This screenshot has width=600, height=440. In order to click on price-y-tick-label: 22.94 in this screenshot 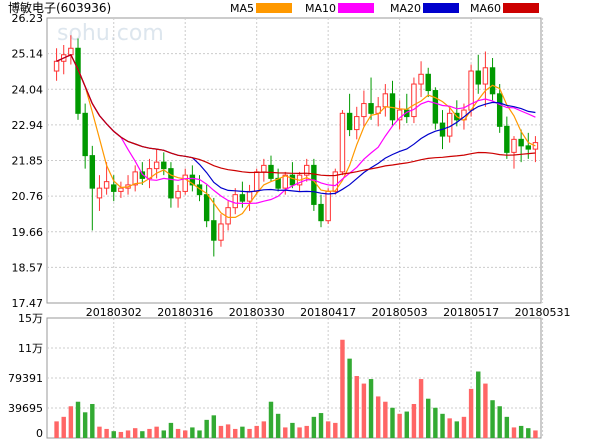, I will do `click(28, 125)`.